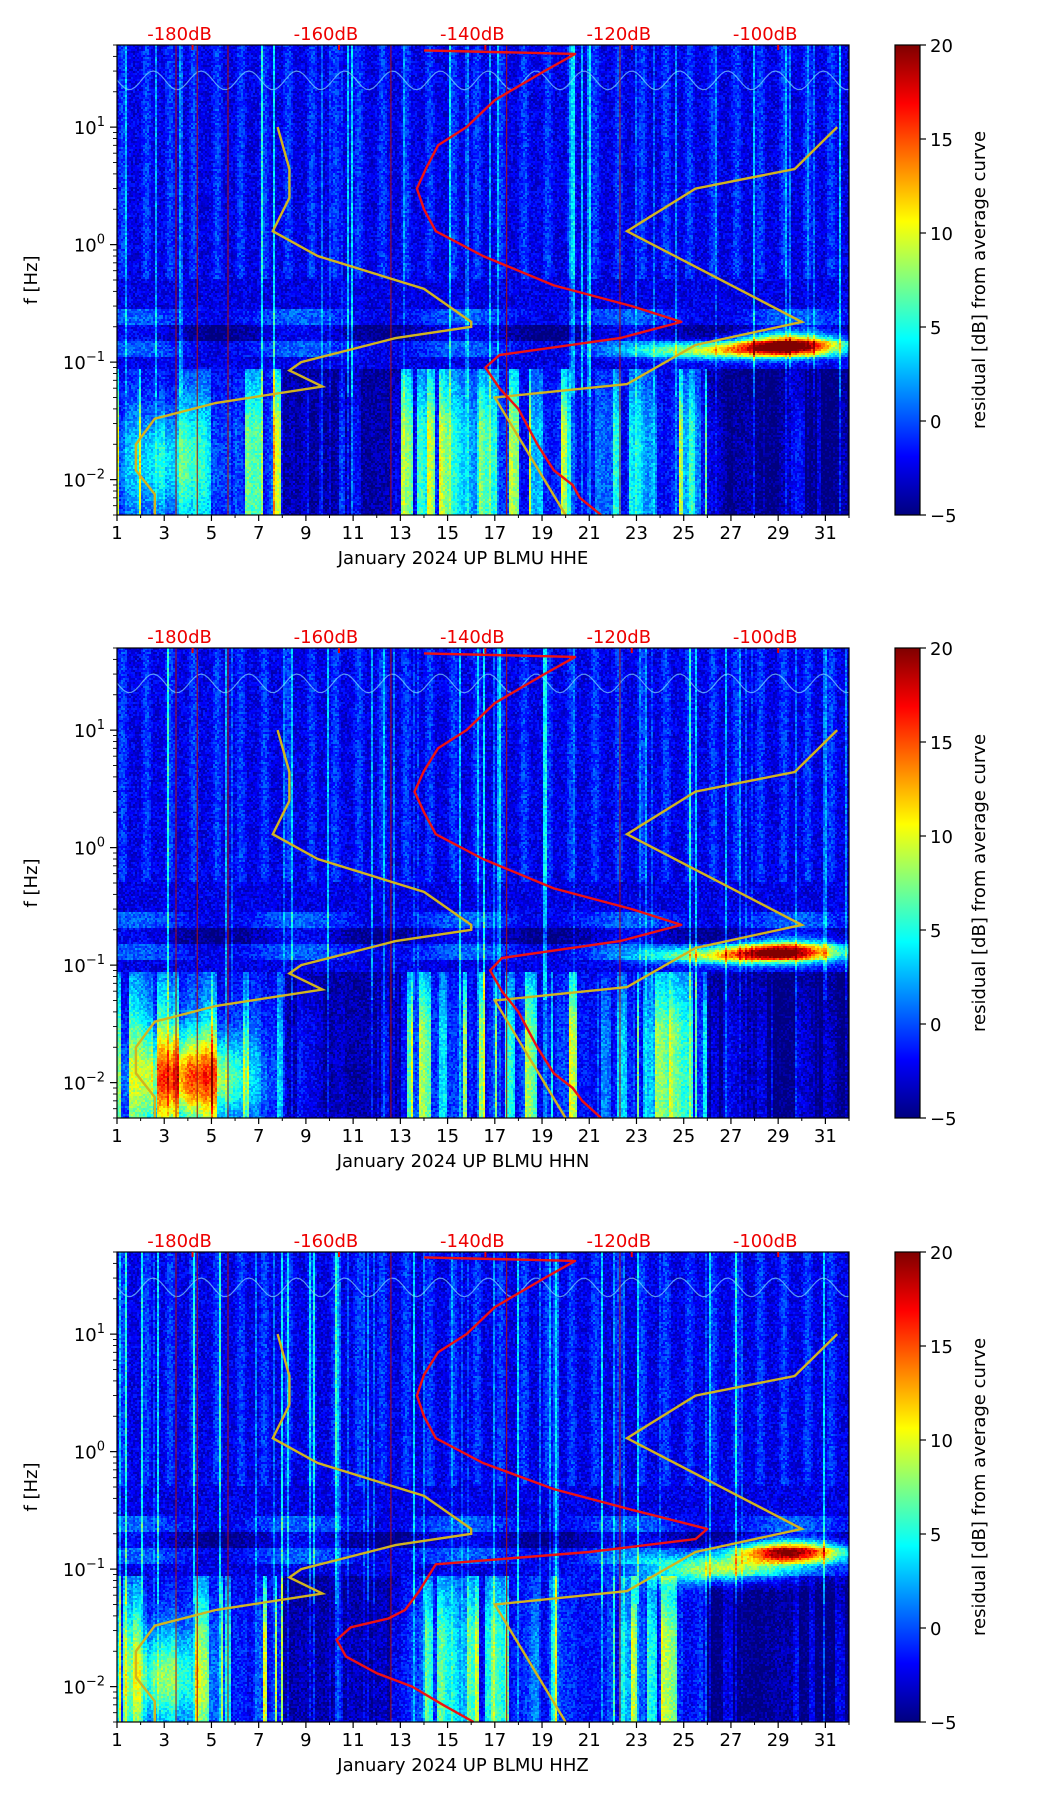 Image resolution: width=1052 pixels, height=1806 pixels. Describe the element at coordinates (462, 1765) in the screenshot. I see `x-axis-label: January 2024 UP BLMU HHZ` at that location.